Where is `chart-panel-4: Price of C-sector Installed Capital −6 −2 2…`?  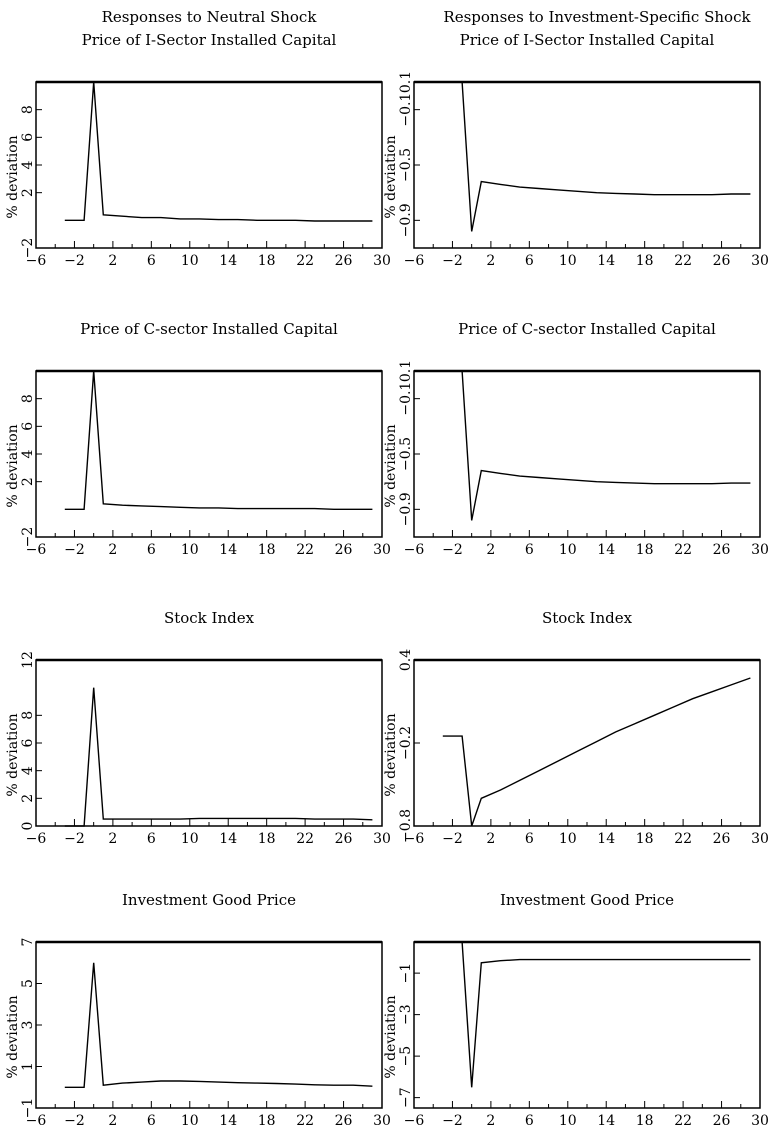 chart-panel-4: Price of C-sector Installed Capital −6 −2 2… is located at coordinates (576, 439).